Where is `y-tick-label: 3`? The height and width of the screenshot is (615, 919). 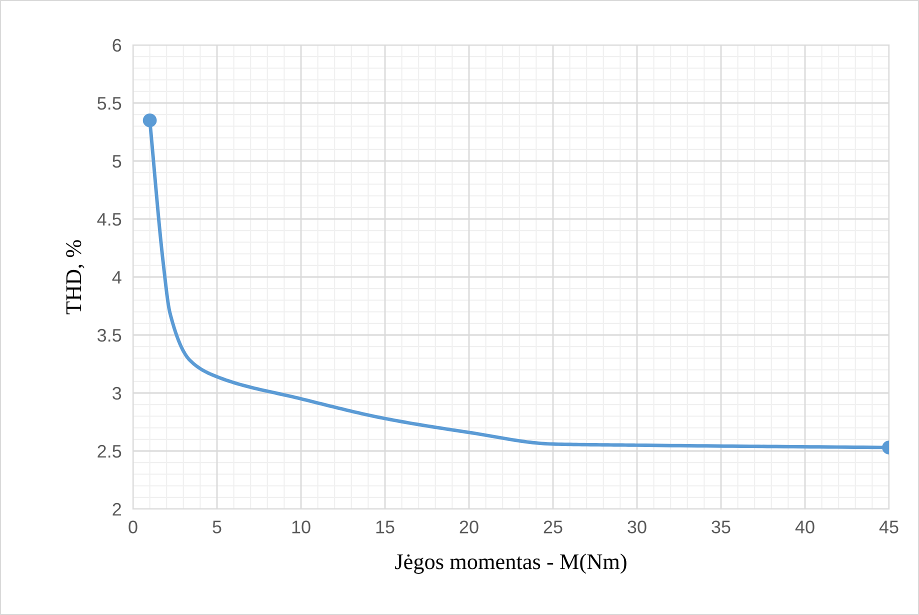 y-tick-label: 3 is located at coordinates (117, 393).